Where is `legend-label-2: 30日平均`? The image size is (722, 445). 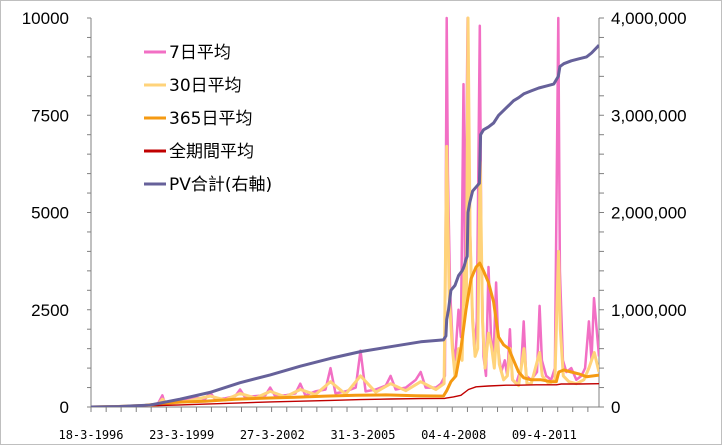 legend-label-2: 30日平均 is located at coordinates (205, 86).